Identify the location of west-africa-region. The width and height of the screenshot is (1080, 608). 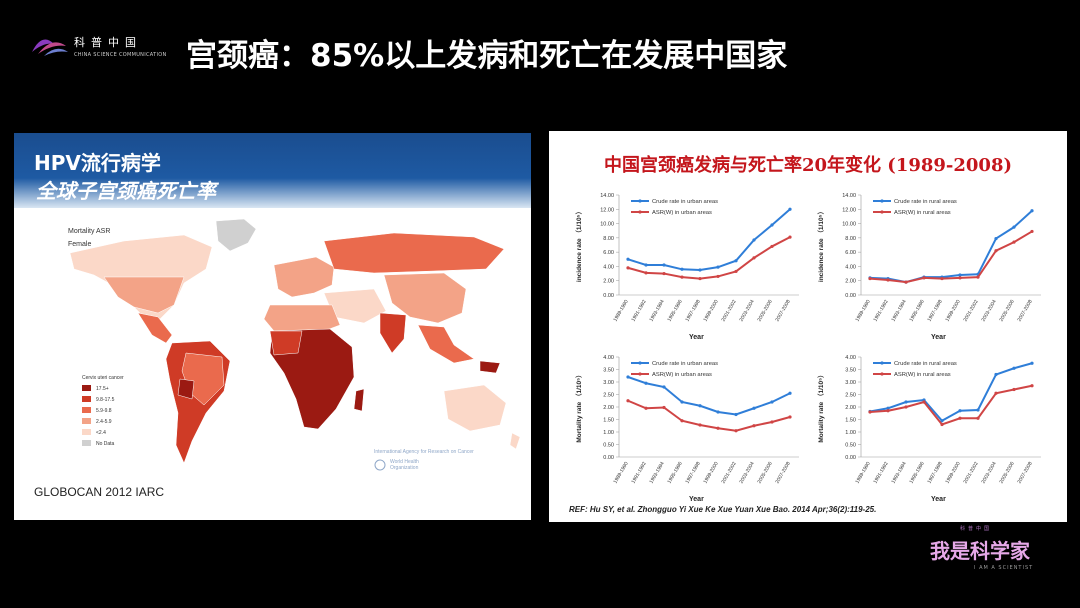
(286, 343).